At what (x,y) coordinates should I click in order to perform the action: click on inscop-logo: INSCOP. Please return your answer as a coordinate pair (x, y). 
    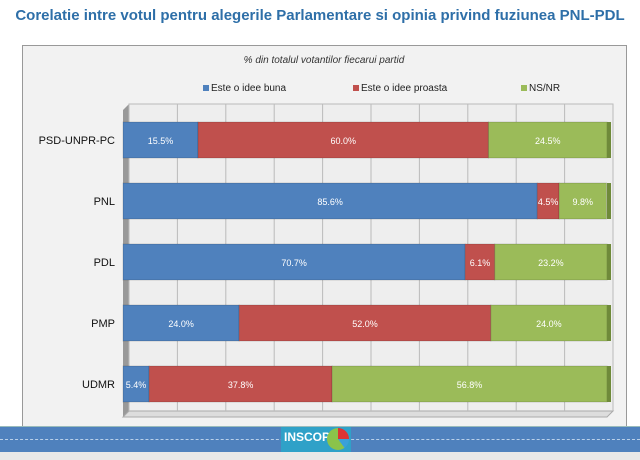
    Looking at the image, I should click on (316, 440).